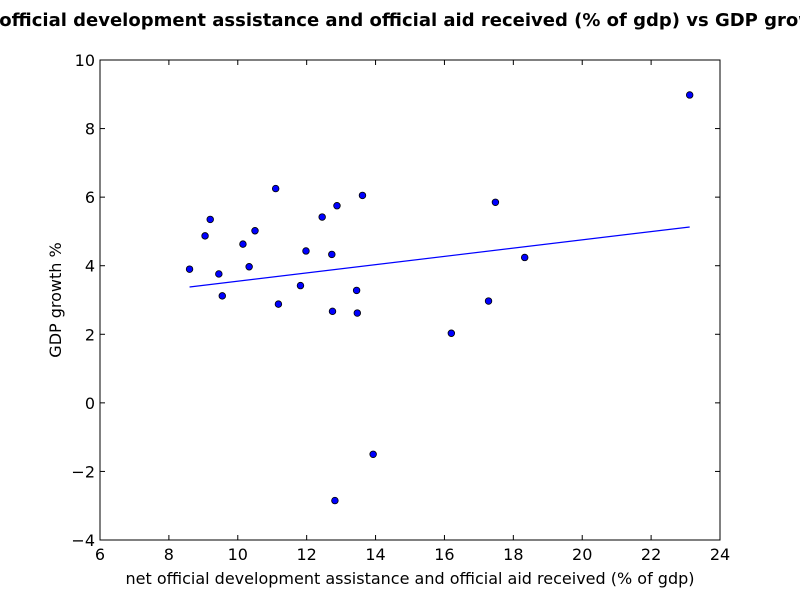  I want to click on trend-line, so click(439, 257).